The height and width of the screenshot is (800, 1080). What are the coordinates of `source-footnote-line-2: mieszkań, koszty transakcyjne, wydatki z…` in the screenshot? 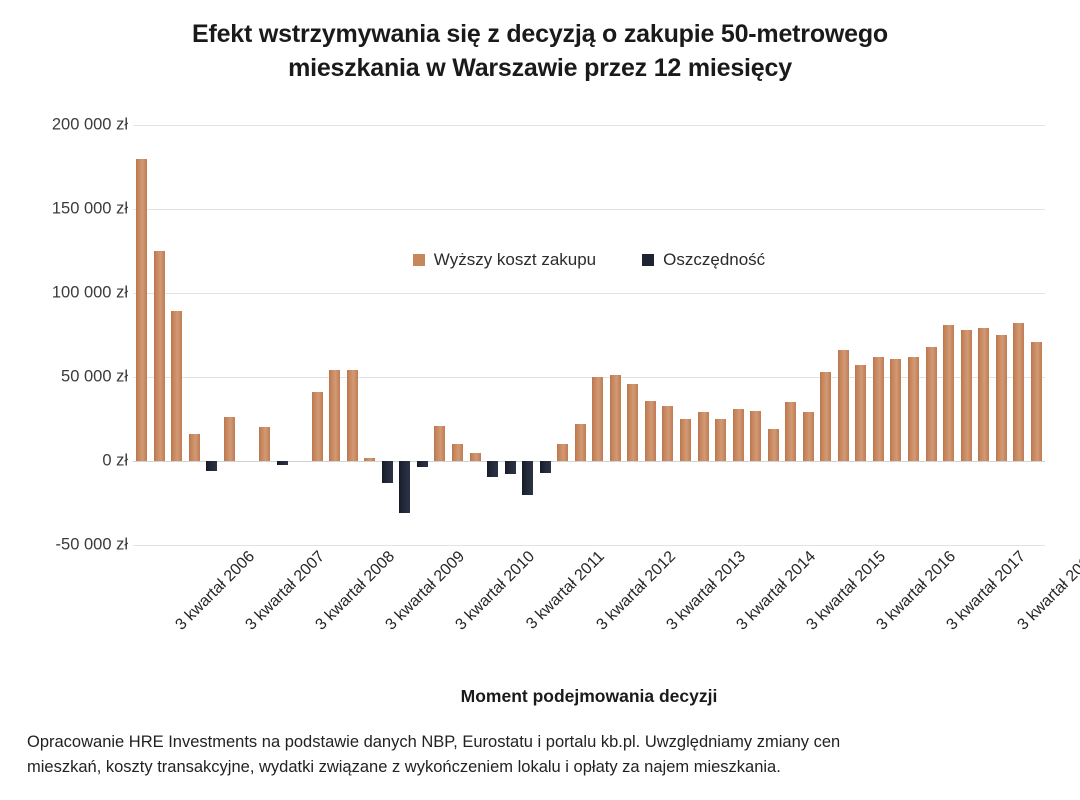 It's located at (404, 766).